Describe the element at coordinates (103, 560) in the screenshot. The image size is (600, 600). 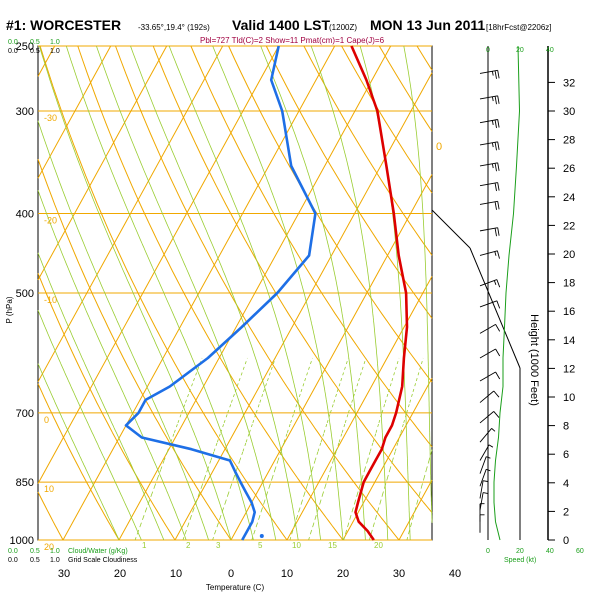
I see `cloud-scale-grid-label: Grid Scale Cloudiness` at that location.